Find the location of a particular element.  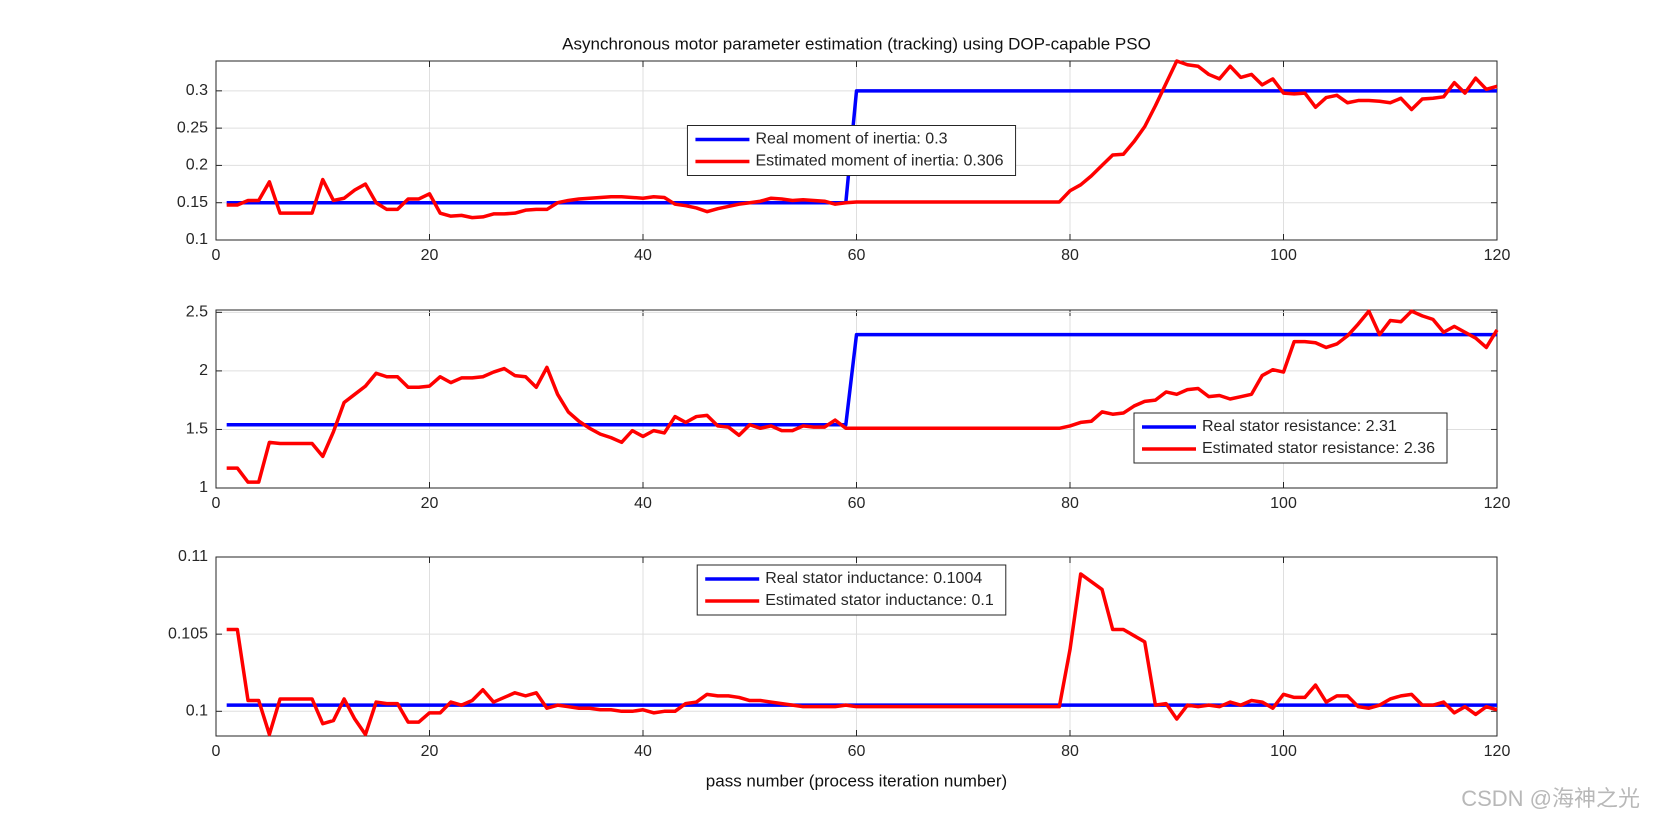

y-tick-label: 0.105 is located at coordinates (188, 633).